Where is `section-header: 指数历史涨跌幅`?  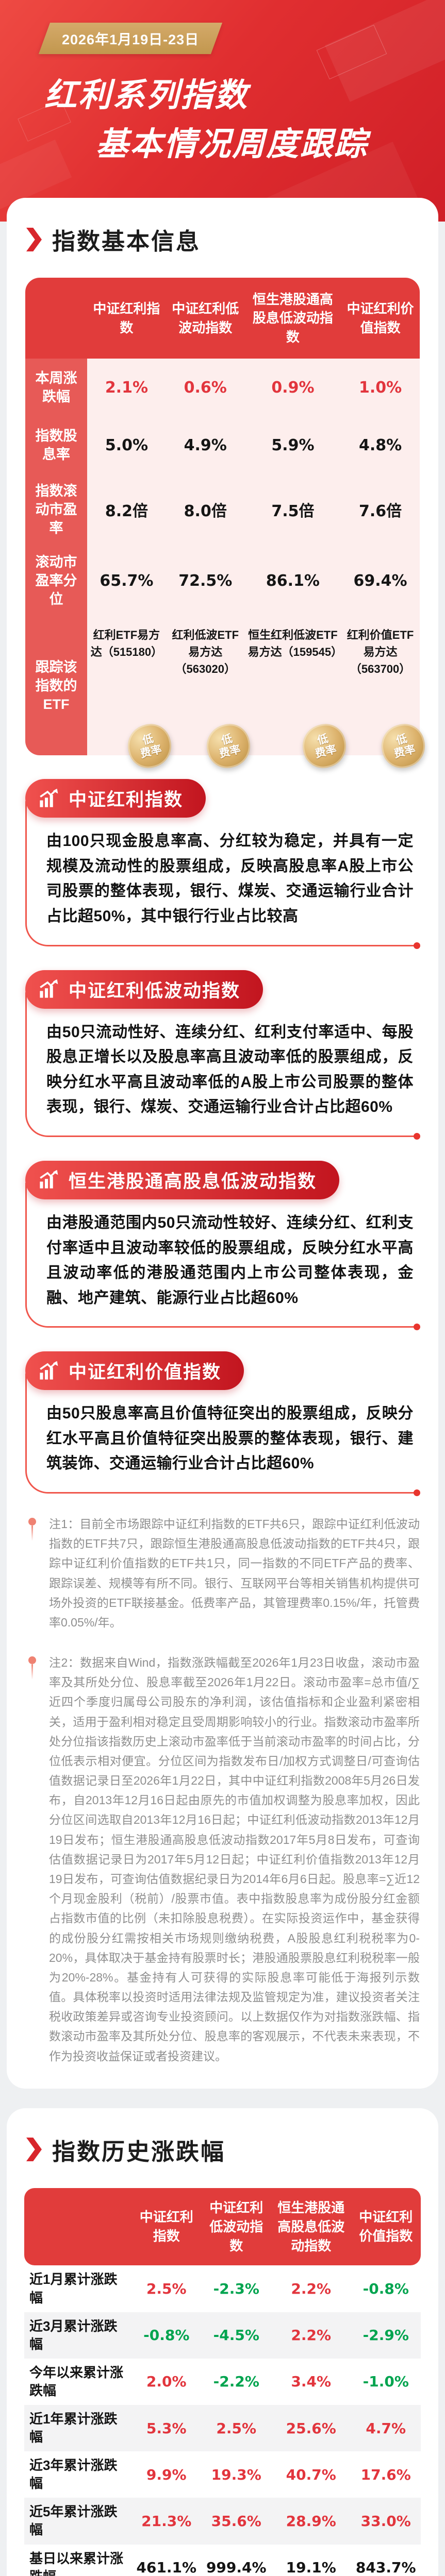 section-header: 指数历史涨跌幅 is located at coordinates (223, 2149).